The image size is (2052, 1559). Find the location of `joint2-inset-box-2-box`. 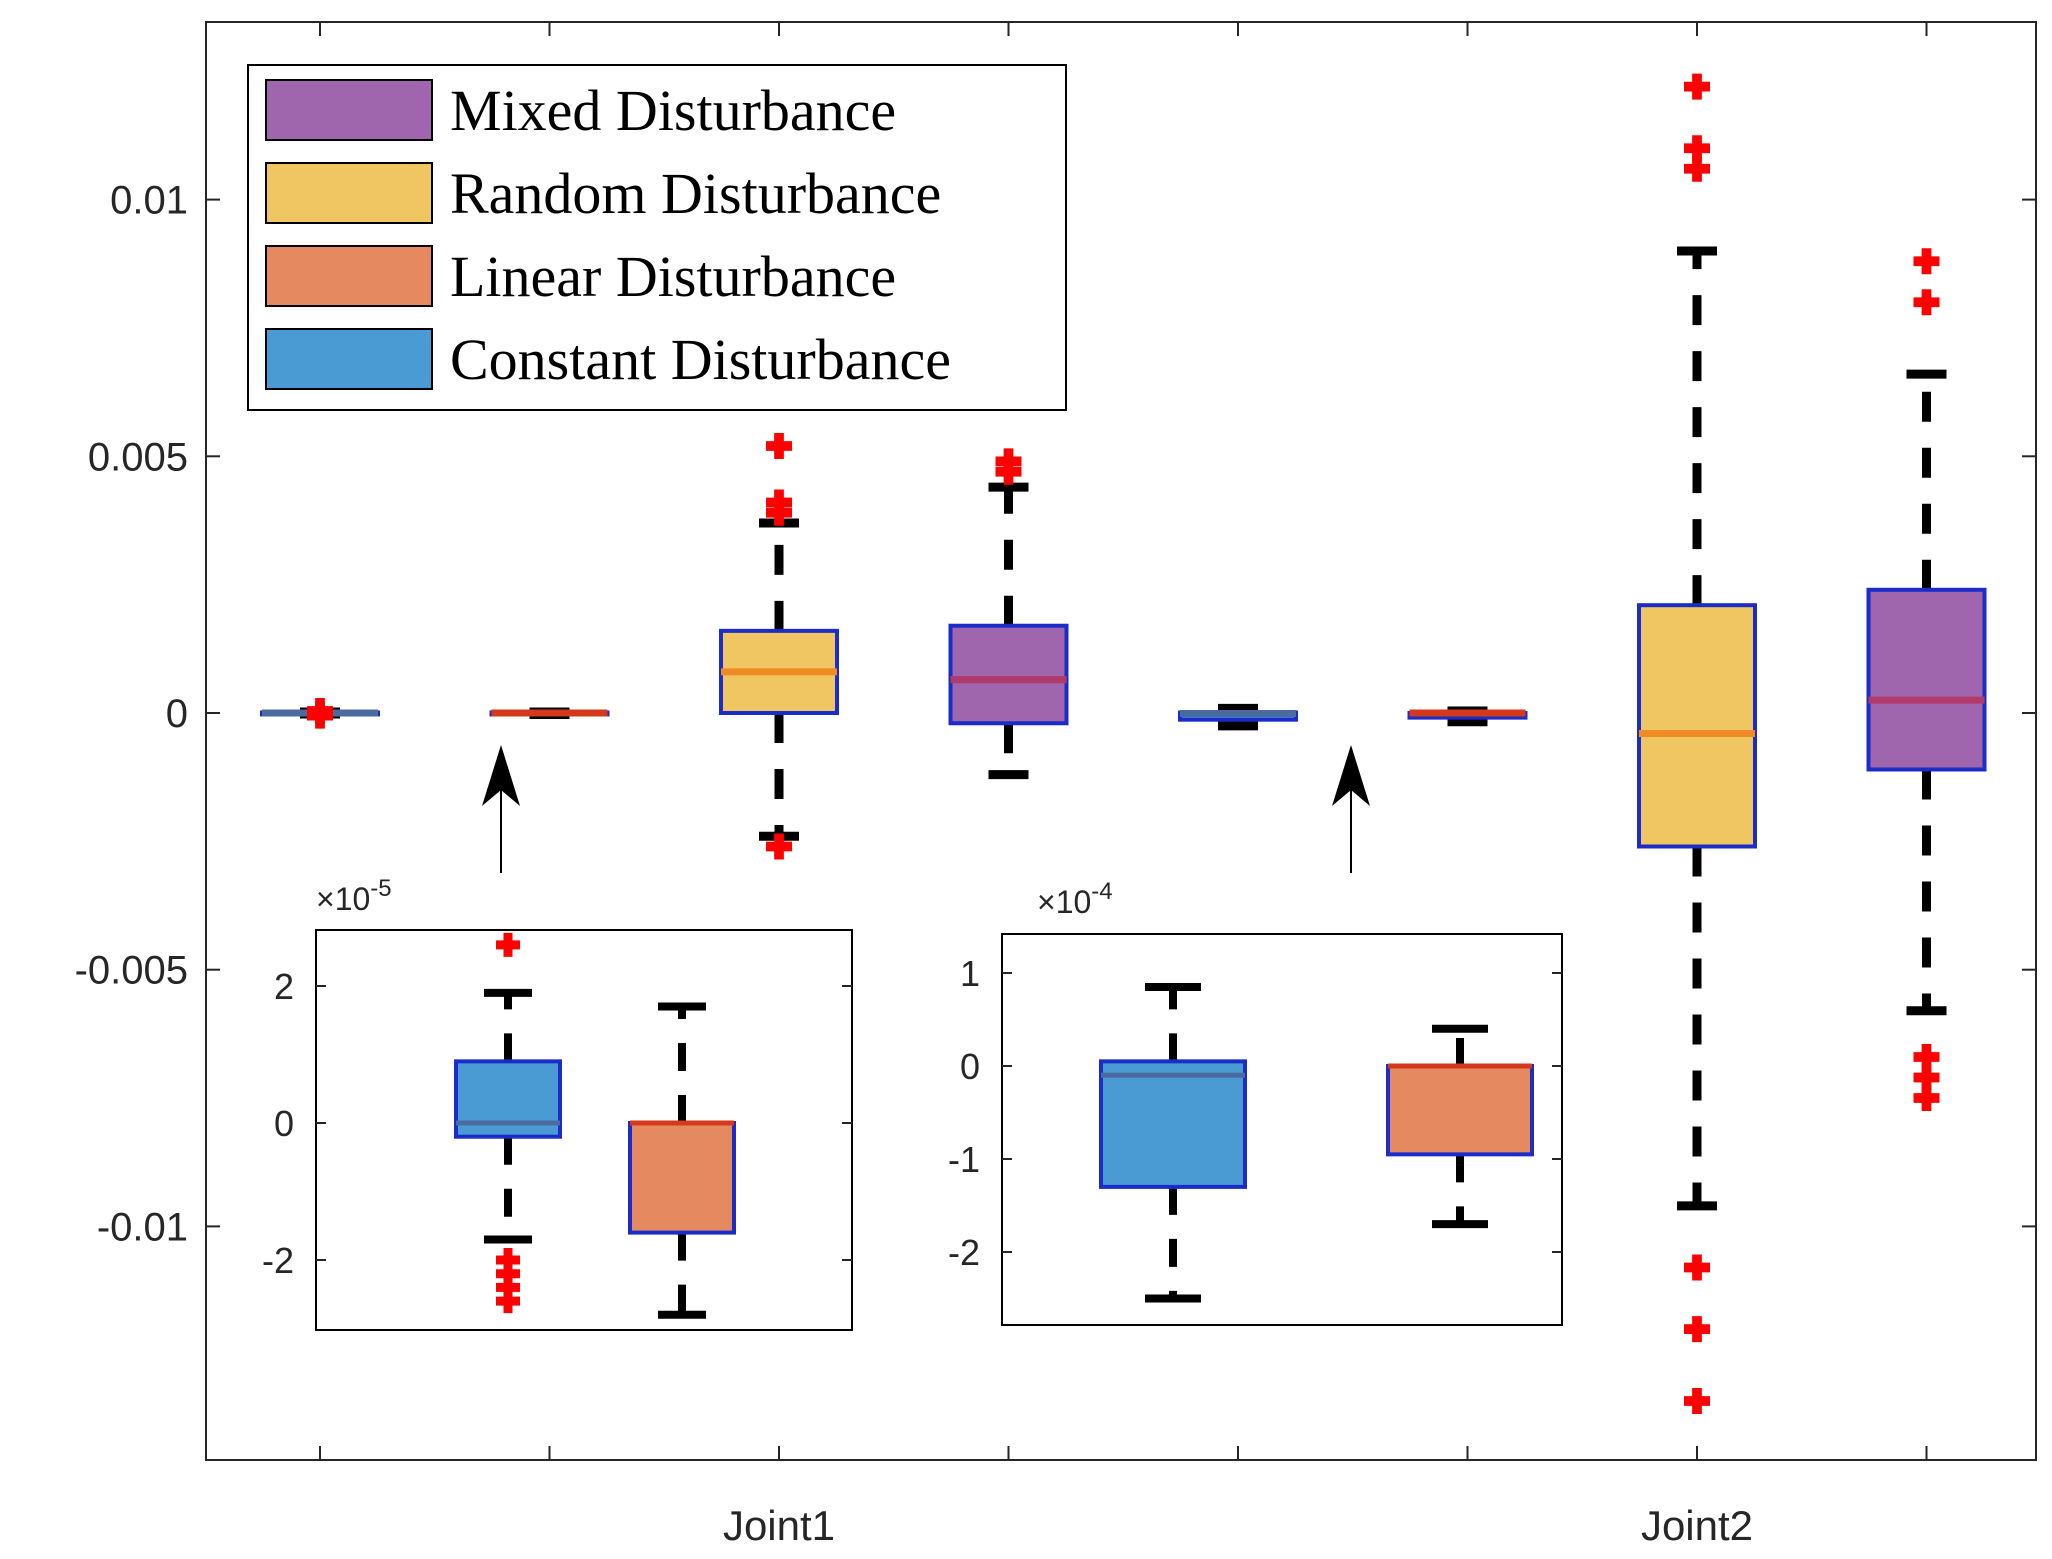

joint2-inset-box-2-box is located at coordinates (1460, 1110).